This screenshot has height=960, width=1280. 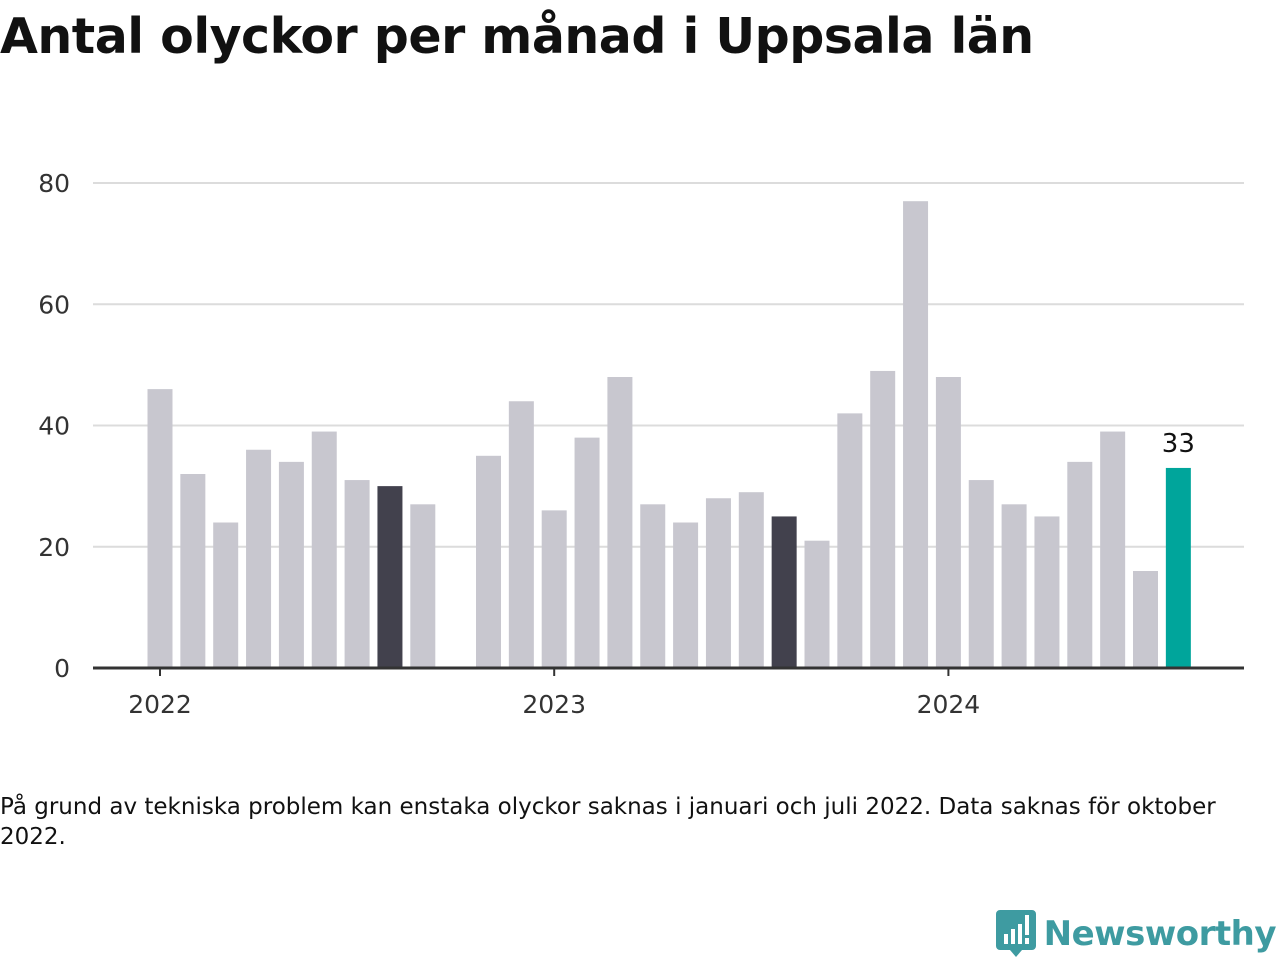 I want to click on y-tick-label: 60, so click(x=54, y=304).